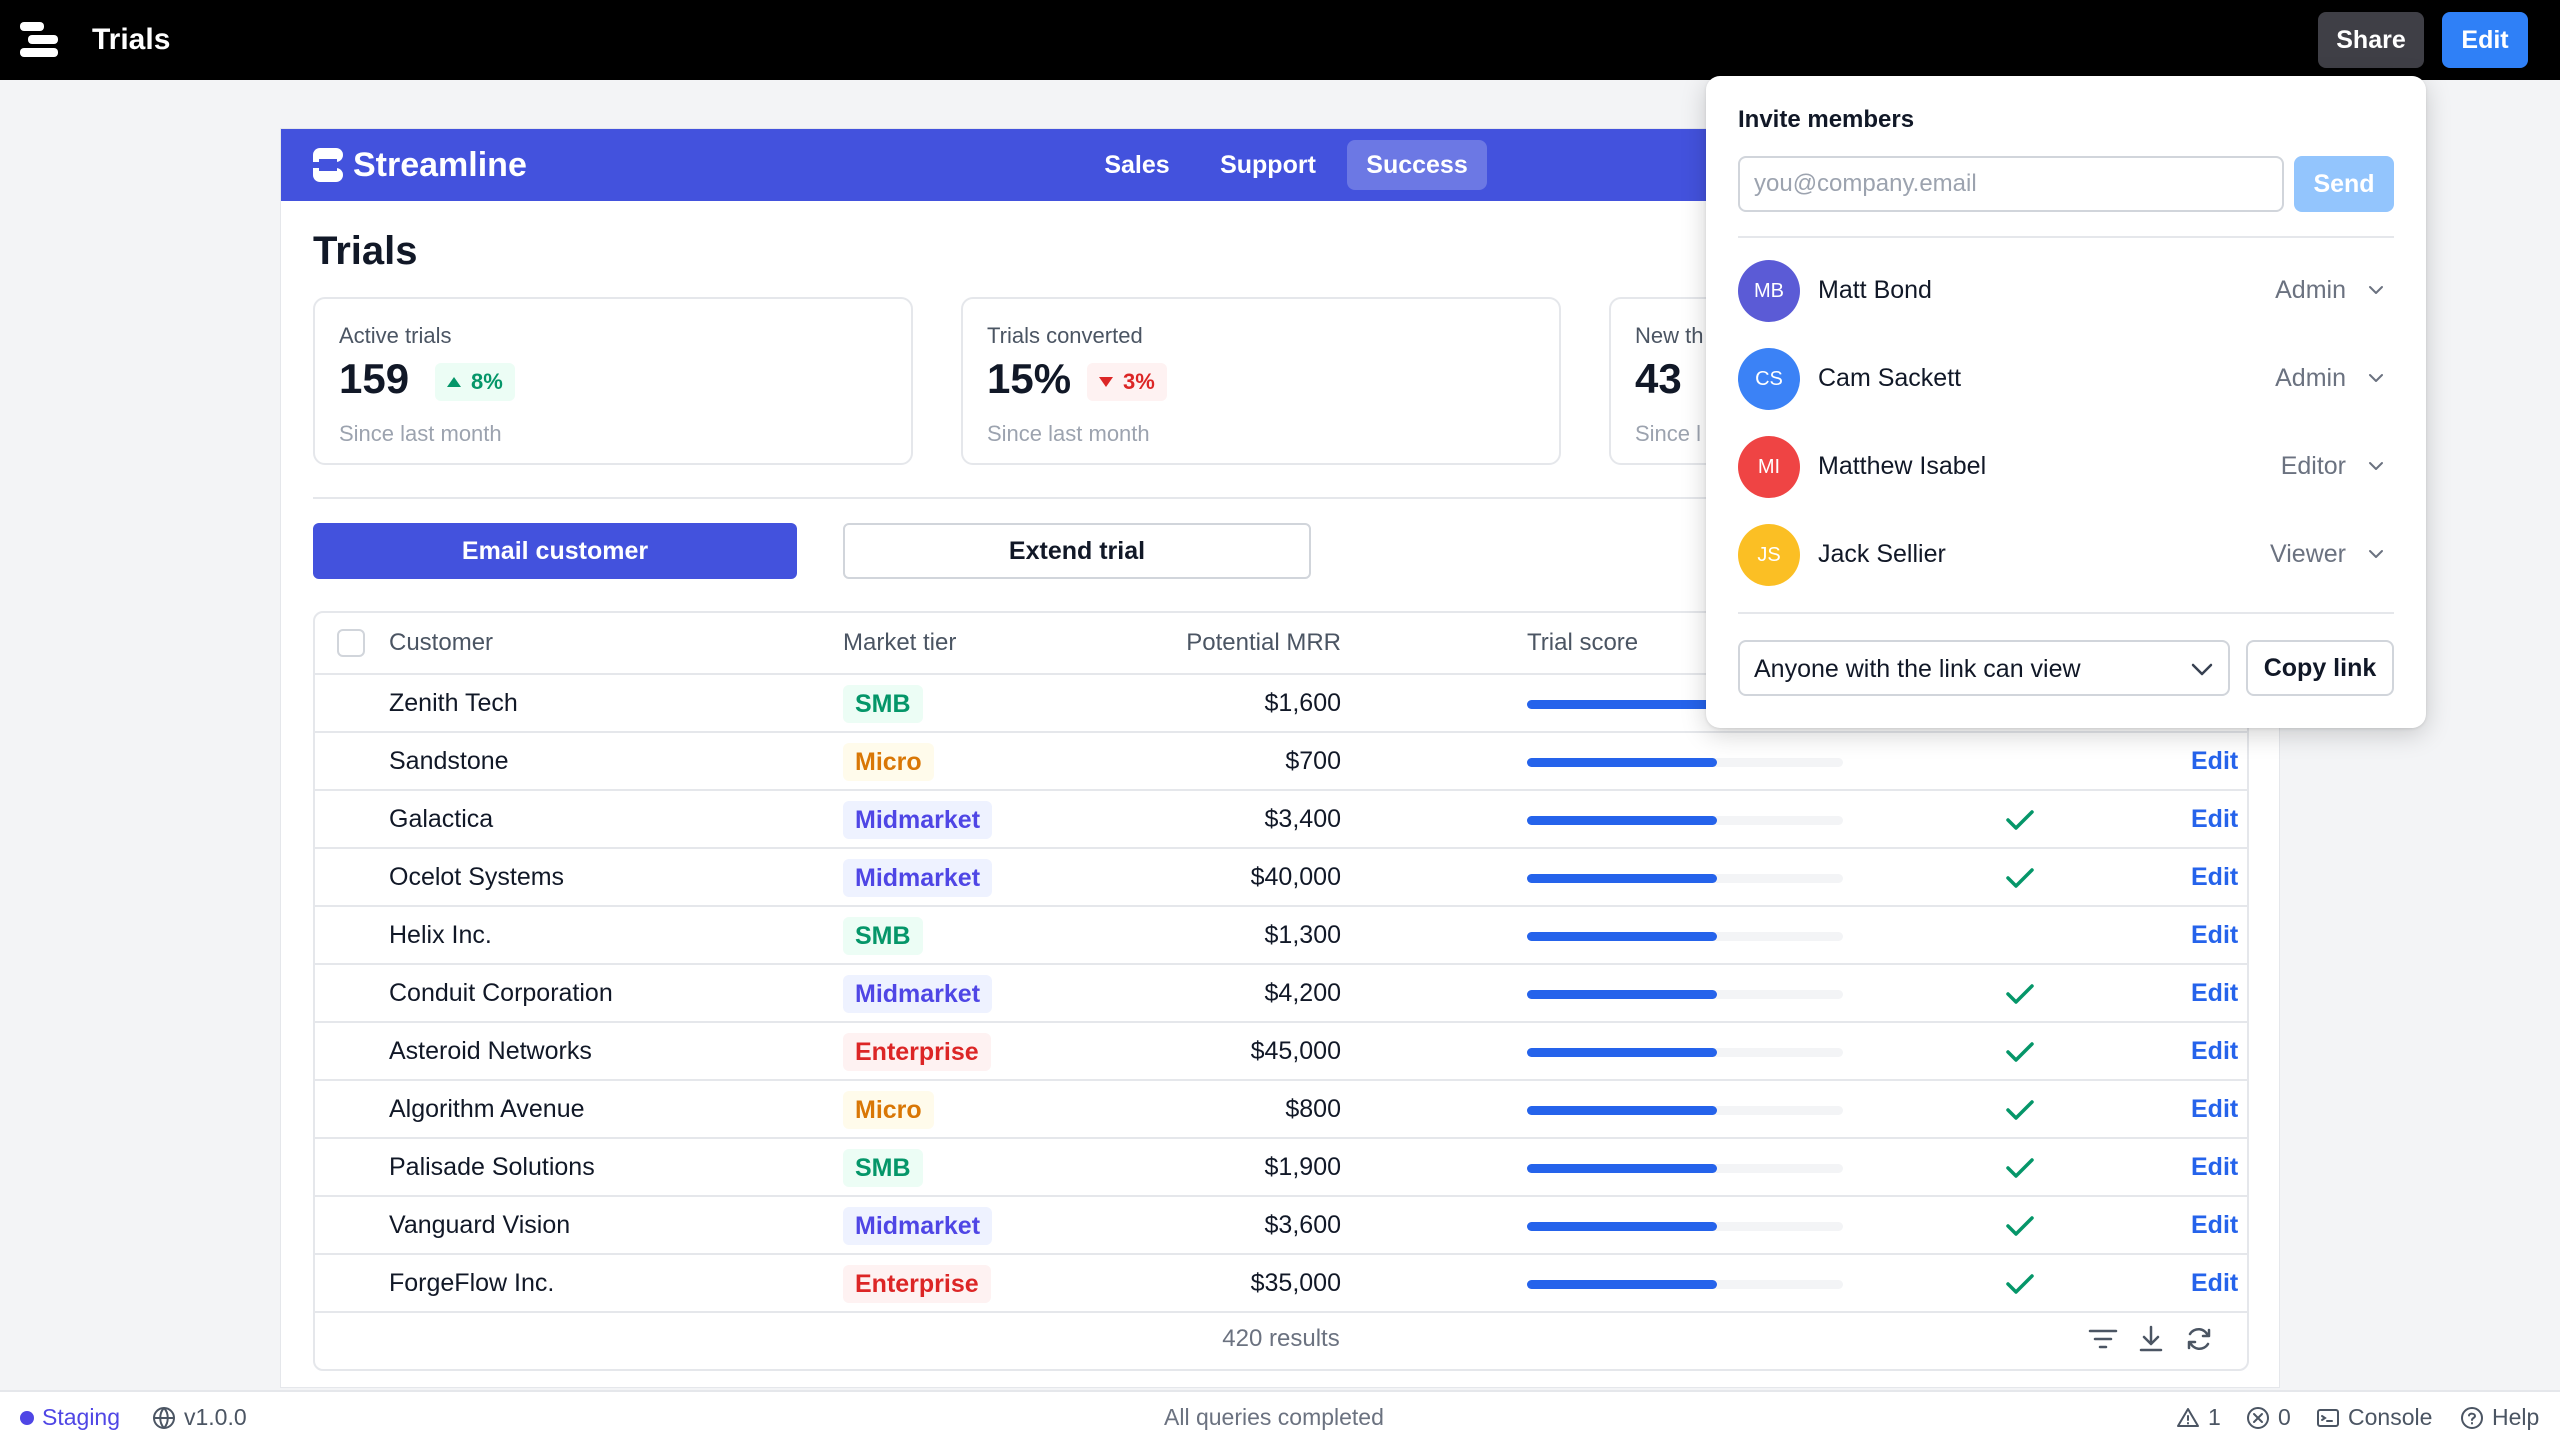  Describe the element at coordinates (1917, 669) in the screenshot. I see `link-access-value: Anyone with the link can view` at that location.